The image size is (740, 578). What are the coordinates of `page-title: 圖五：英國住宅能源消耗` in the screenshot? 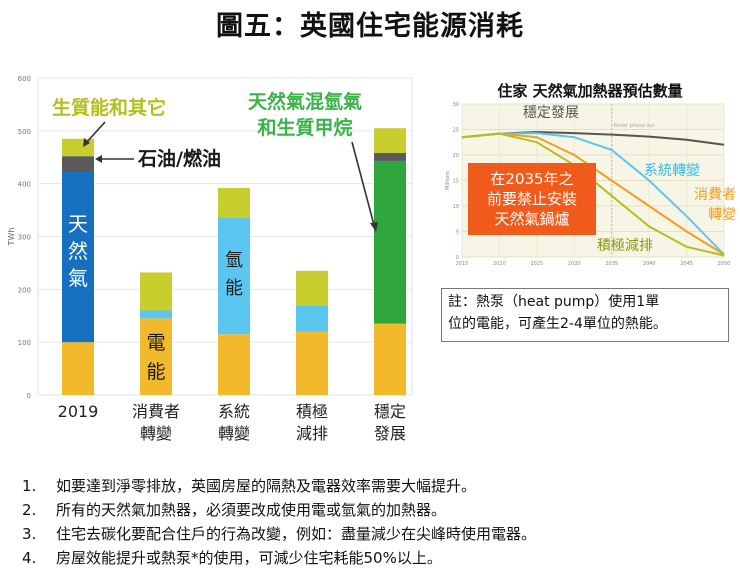 It's located at (370, 26).